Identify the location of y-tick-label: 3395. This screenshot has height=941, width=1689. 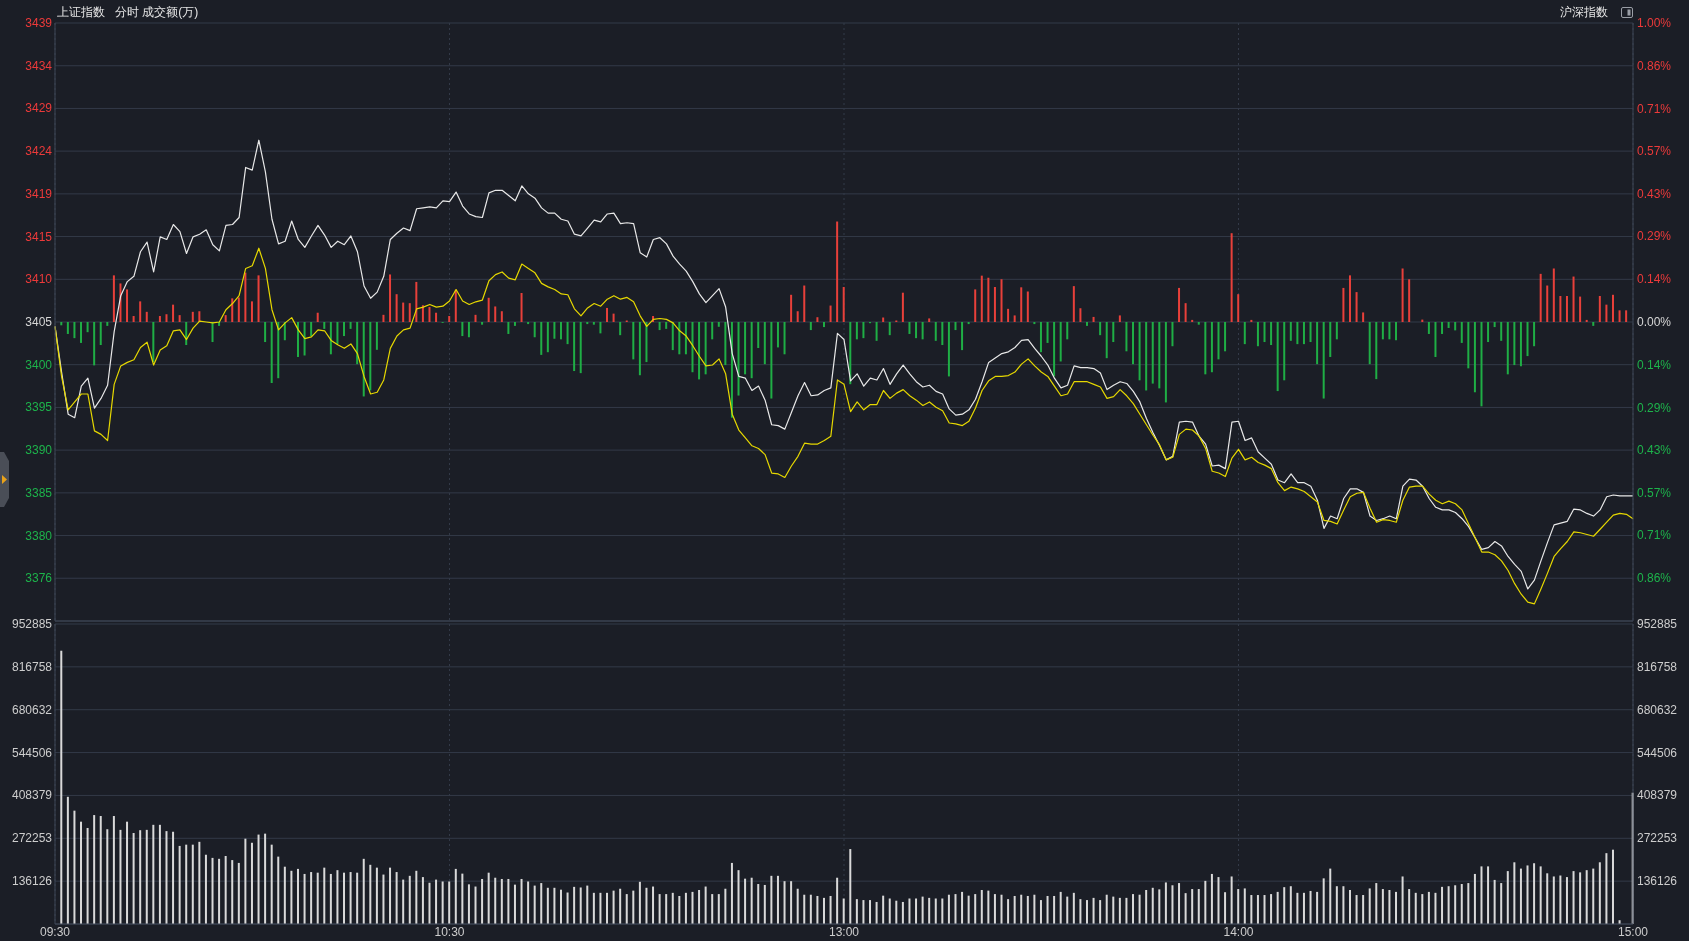
(39, 407).